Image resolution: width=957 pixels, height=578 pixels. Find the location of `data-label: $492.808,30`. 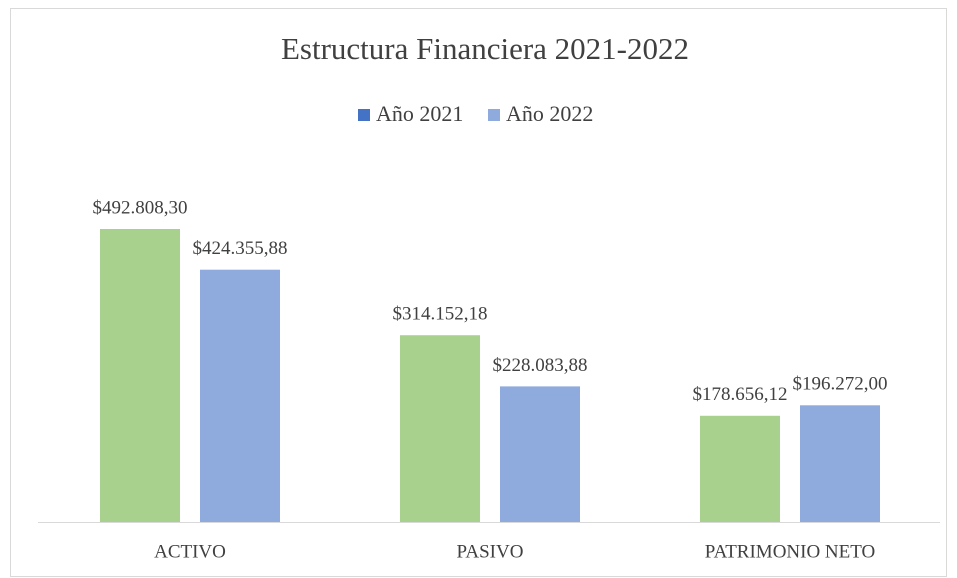

data-label: $492.808,30 is located at coordinates (140, 207).